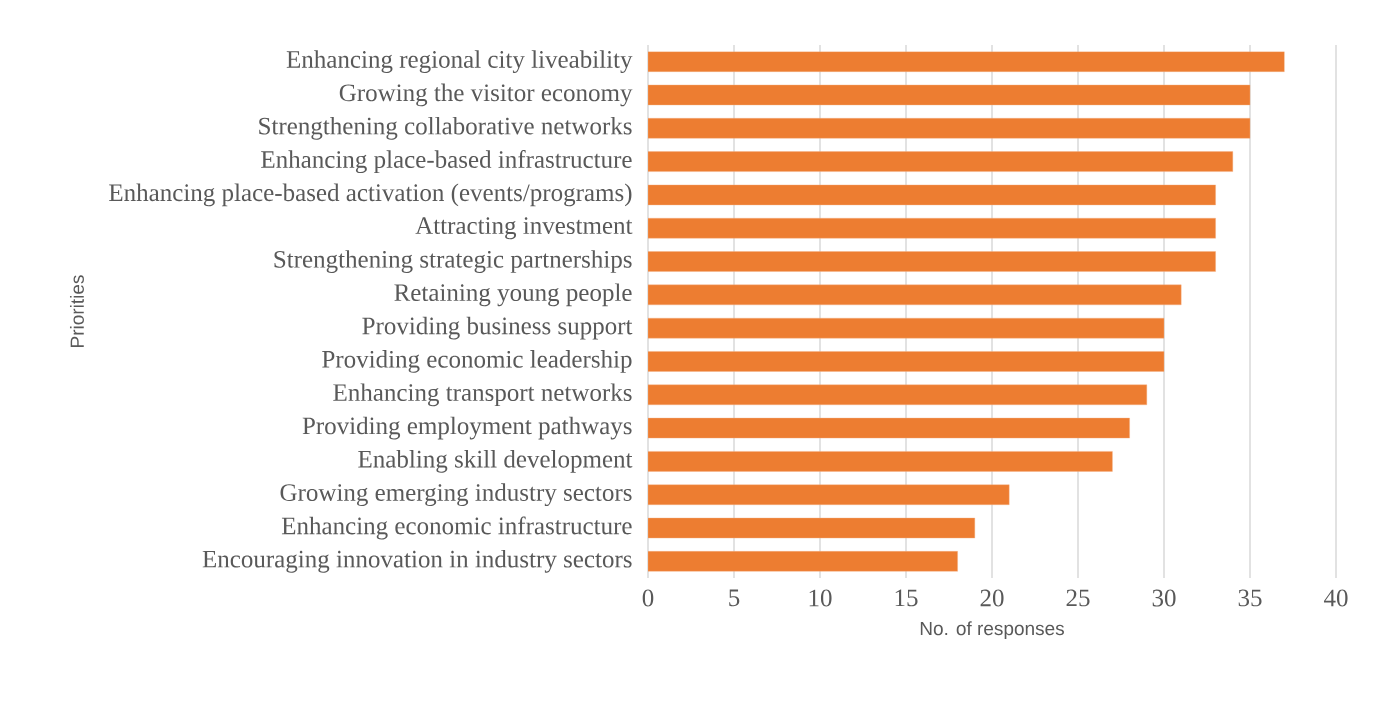  I want to click on x-tick-label: 25, so click(1078, 598).